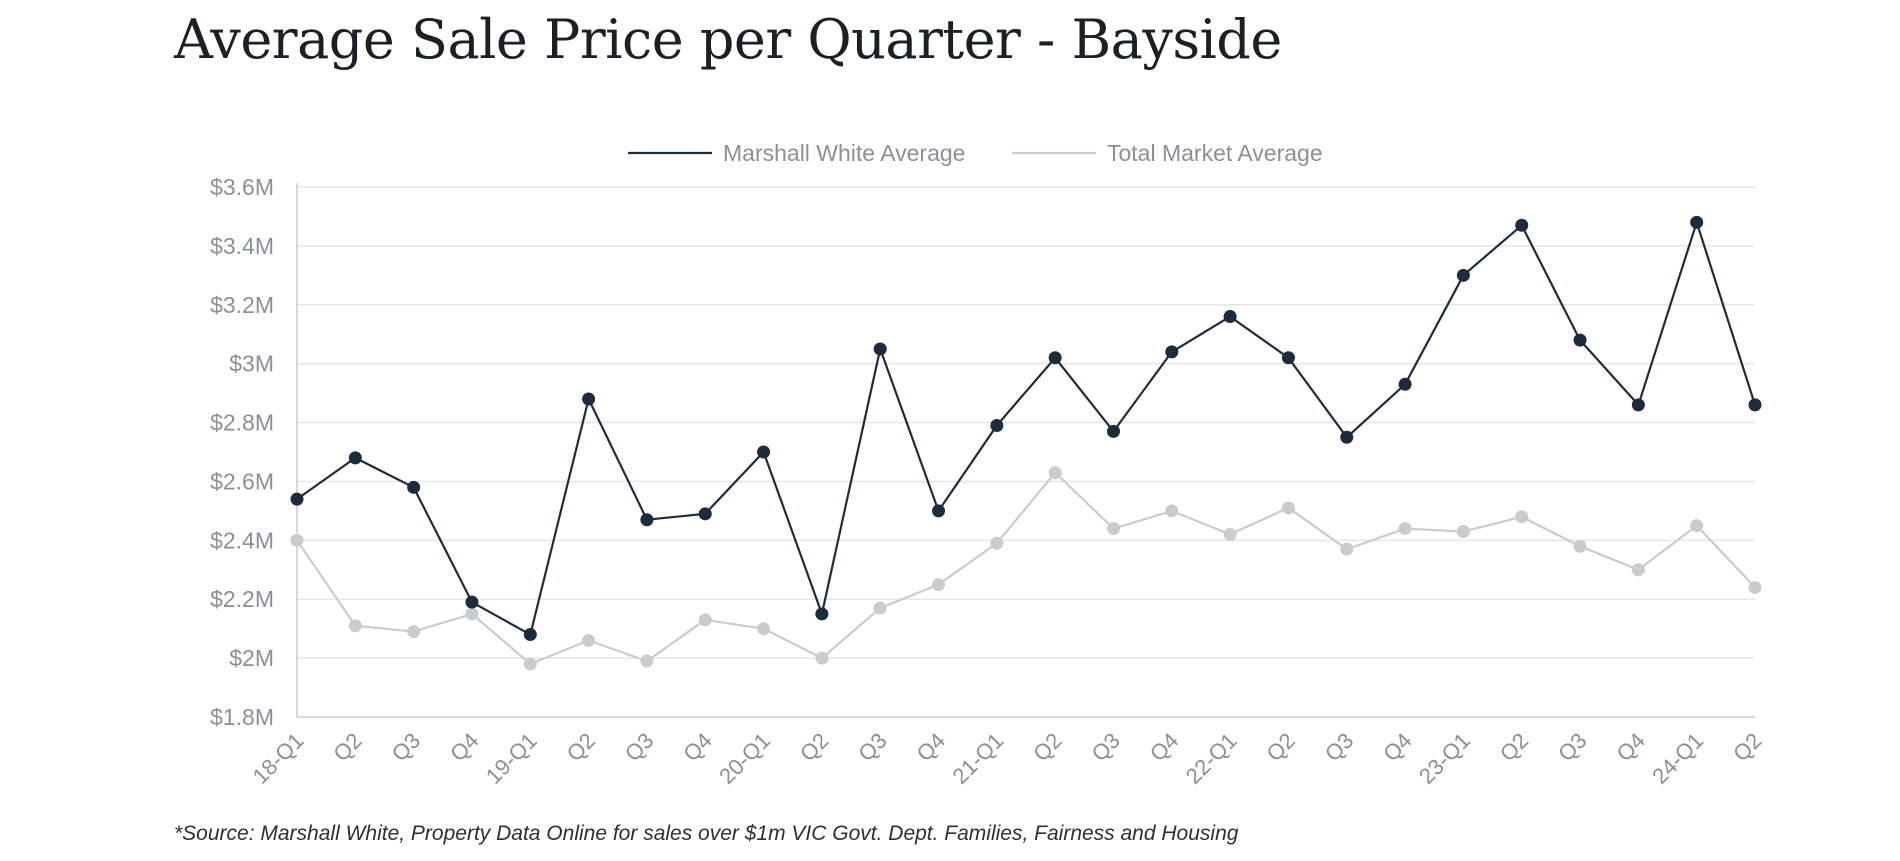 The image size is (1900, 861). Describe the element at coordinates (242, 540) in the screenshot. I see `y-tick-label: $2.4M` at that location.